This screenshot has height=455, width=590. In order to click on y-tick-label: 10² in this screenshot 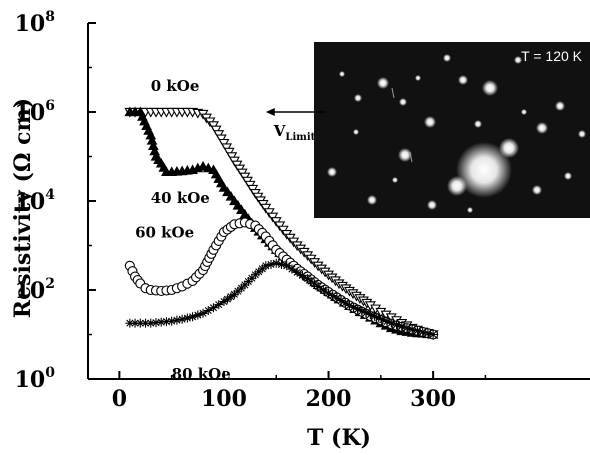, I will do `click(35, 290)`.